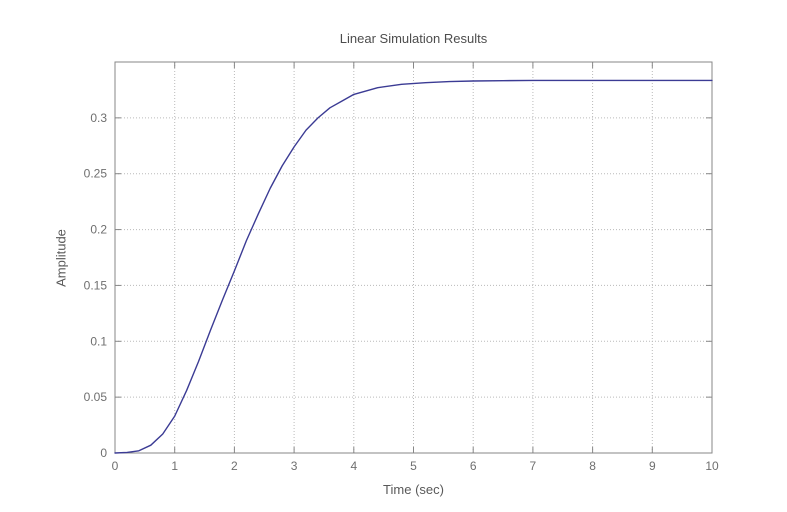 Image resolution: width=787 pixels, height=512 pixels. Describe the element at coordinates (413, 38) in the screenshot. I see `plot-title: Linear Simulation Results` at that location.